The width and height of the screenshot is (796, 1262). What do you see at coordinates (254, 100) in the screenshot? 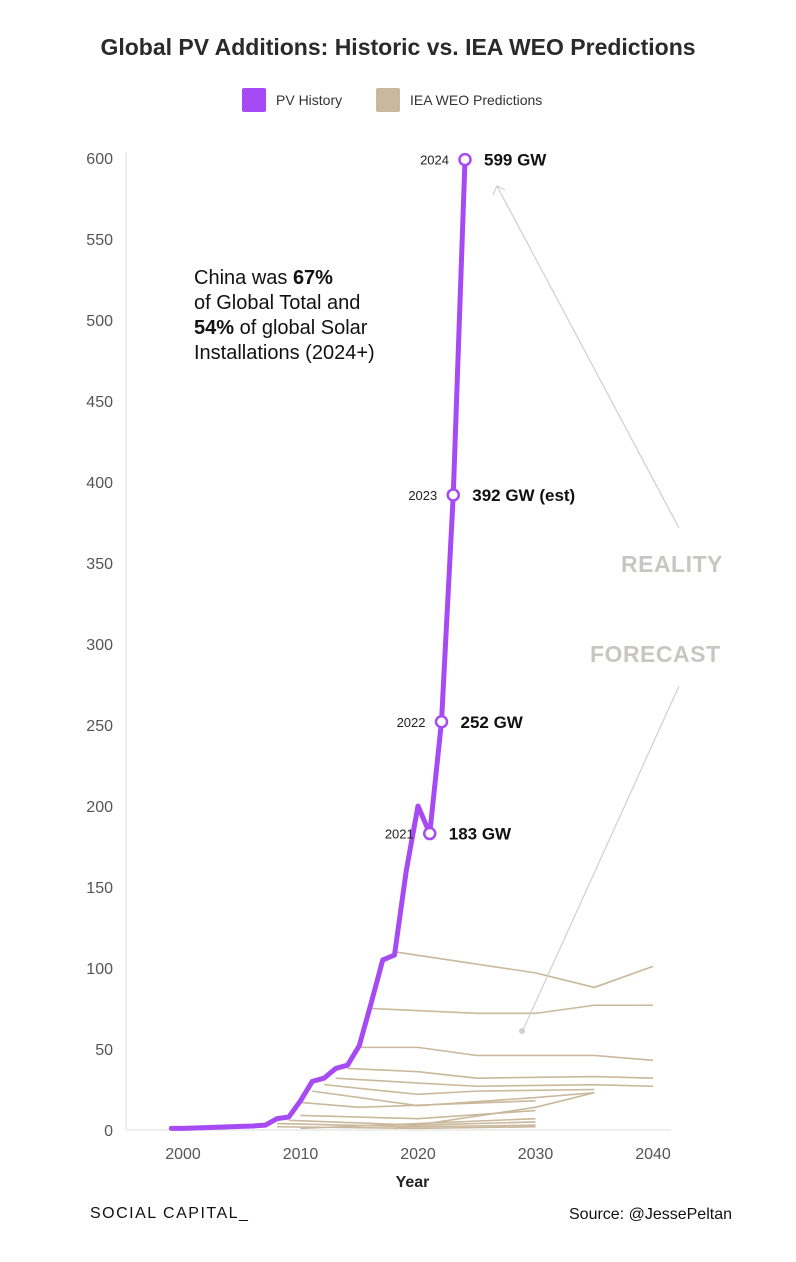
I see `legend-swatch-pv-history` at bounding box center [254, 100].